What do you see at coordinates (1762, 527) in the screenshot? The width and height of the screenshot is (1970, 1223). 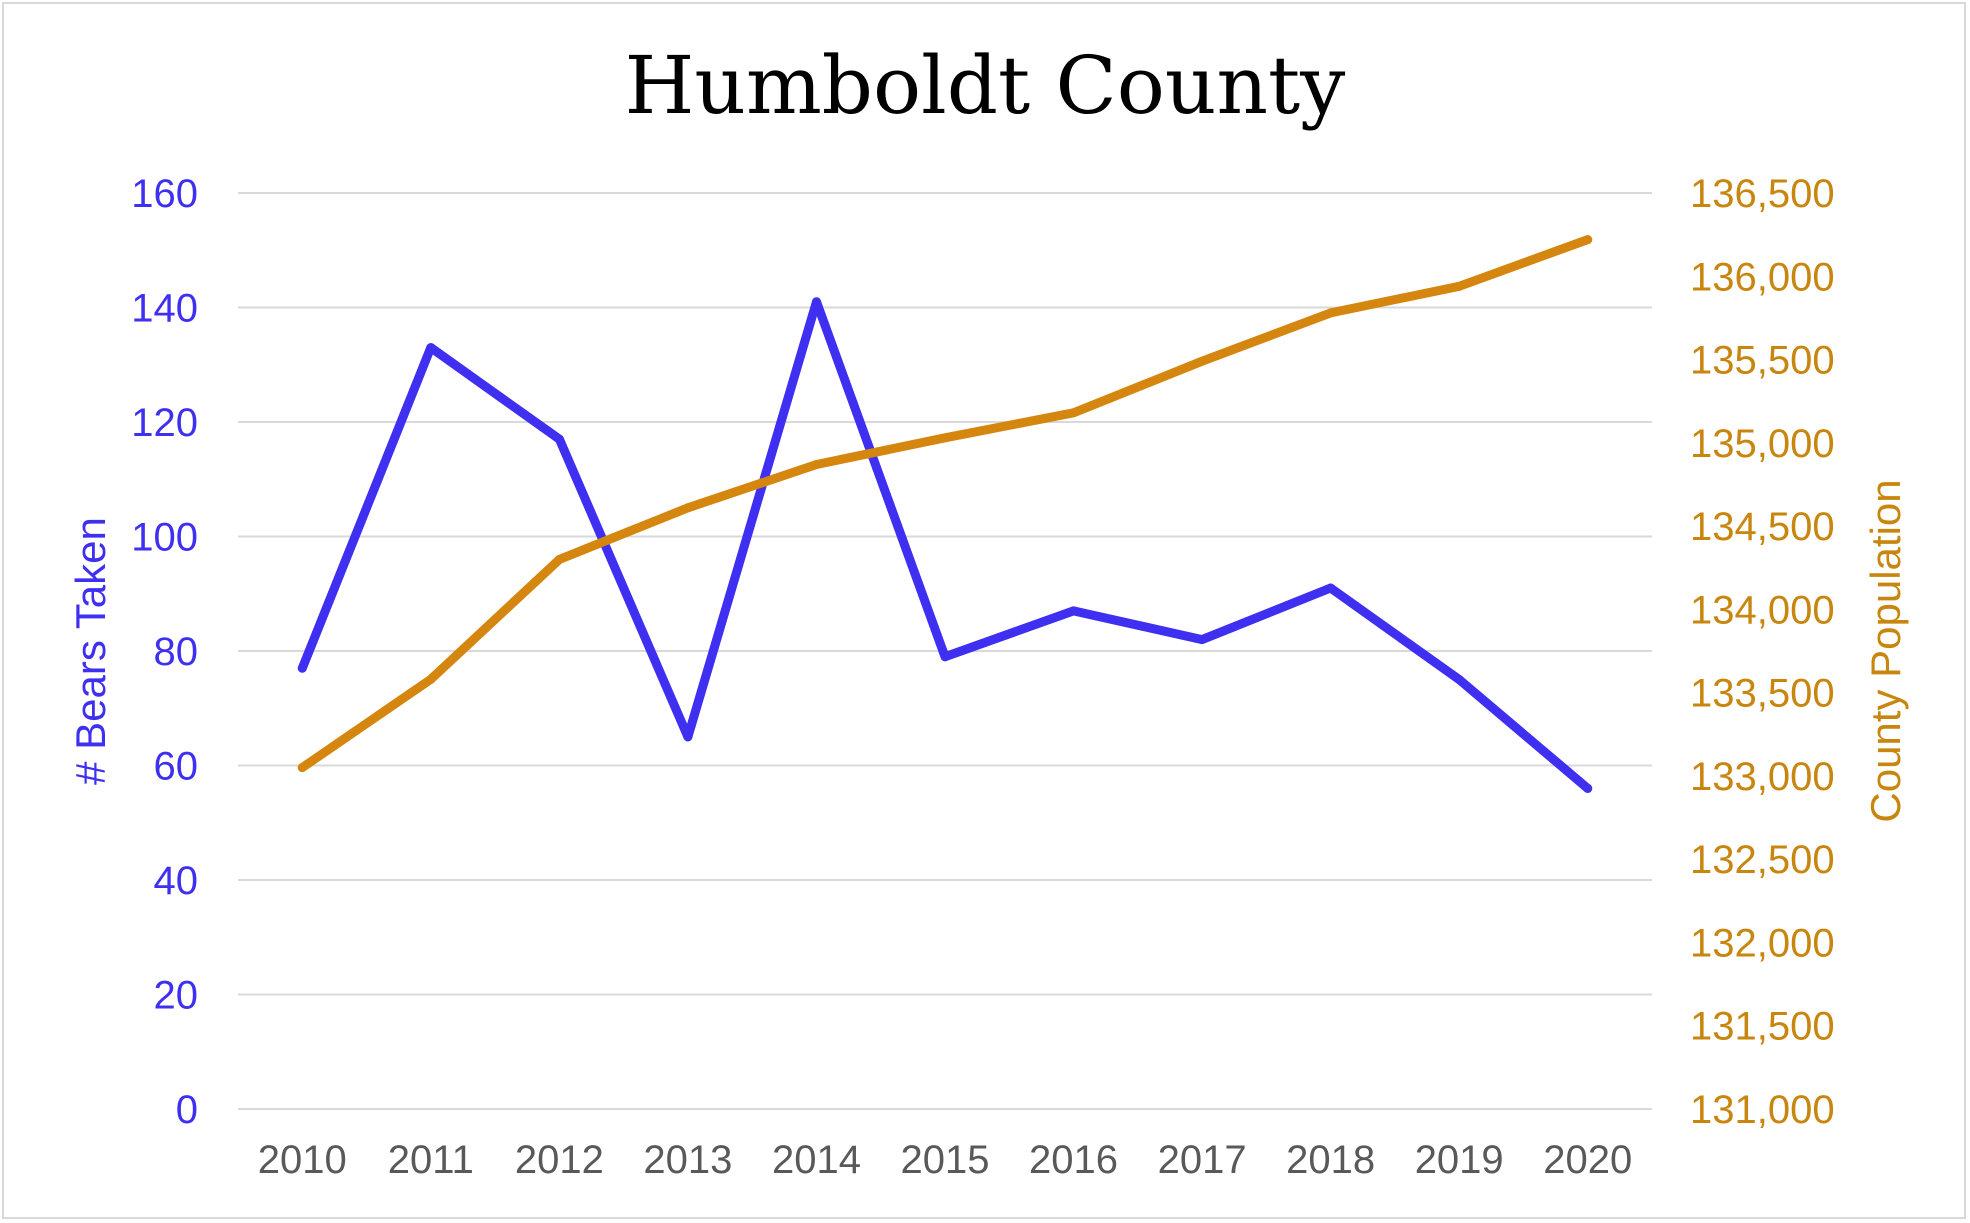 I see `right-y-tick-label: 134,500` at bounding box center [1762, 527].